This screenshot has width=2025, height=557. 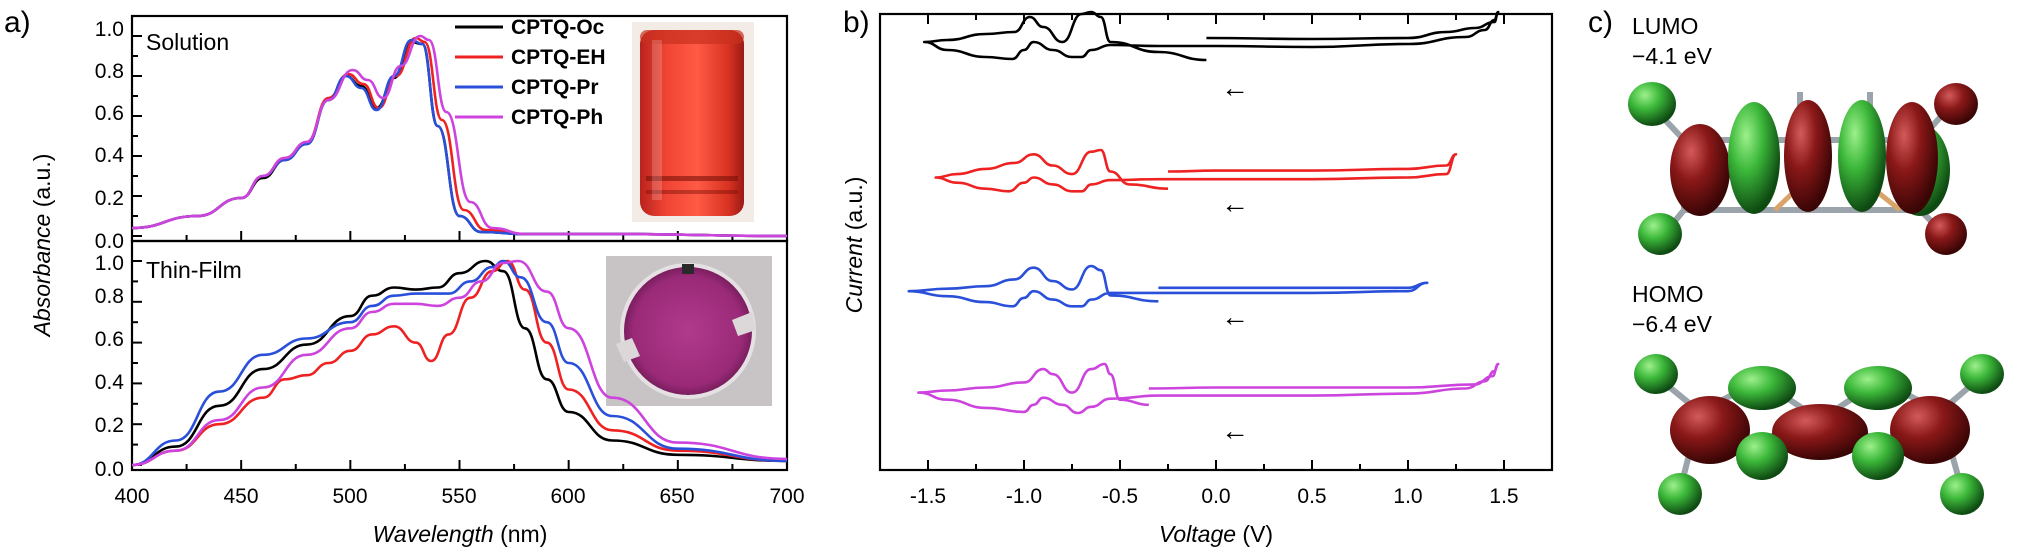 I want to click on x-axis-title-b-unit: (V), so click(x=1254, y=534).